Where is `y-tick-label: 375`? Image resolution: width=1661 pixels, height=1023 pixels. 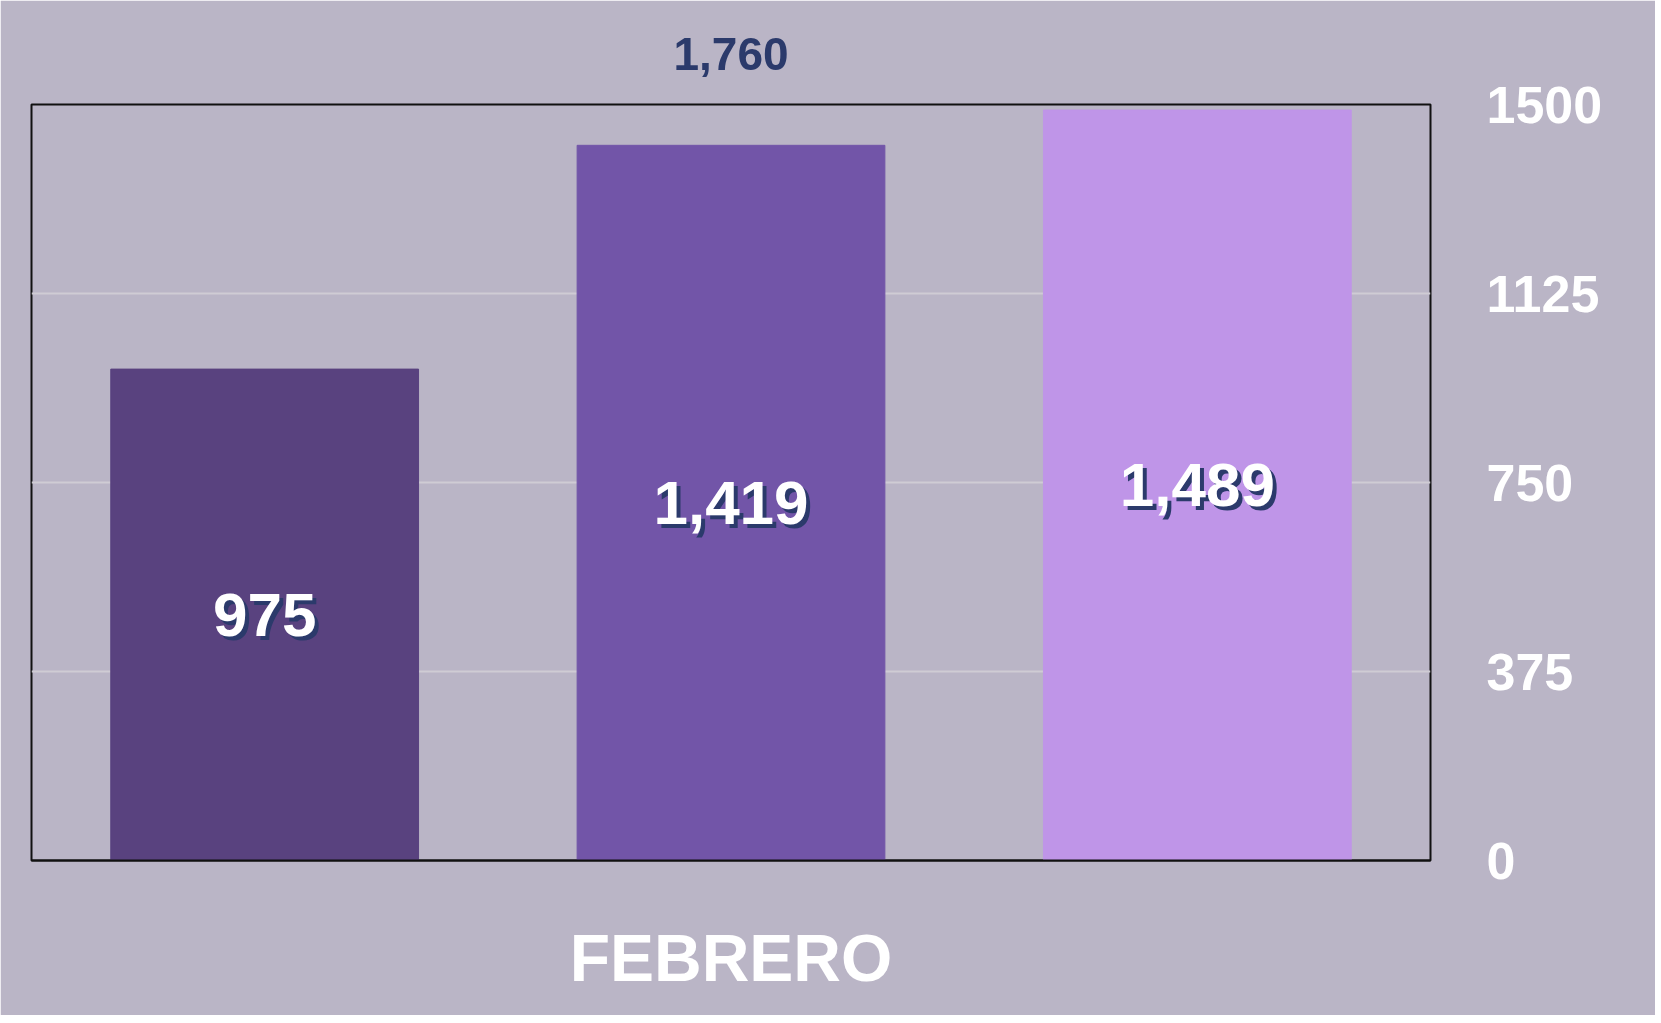 y-tick-label: 375 is located at coordinates (1530, 671).